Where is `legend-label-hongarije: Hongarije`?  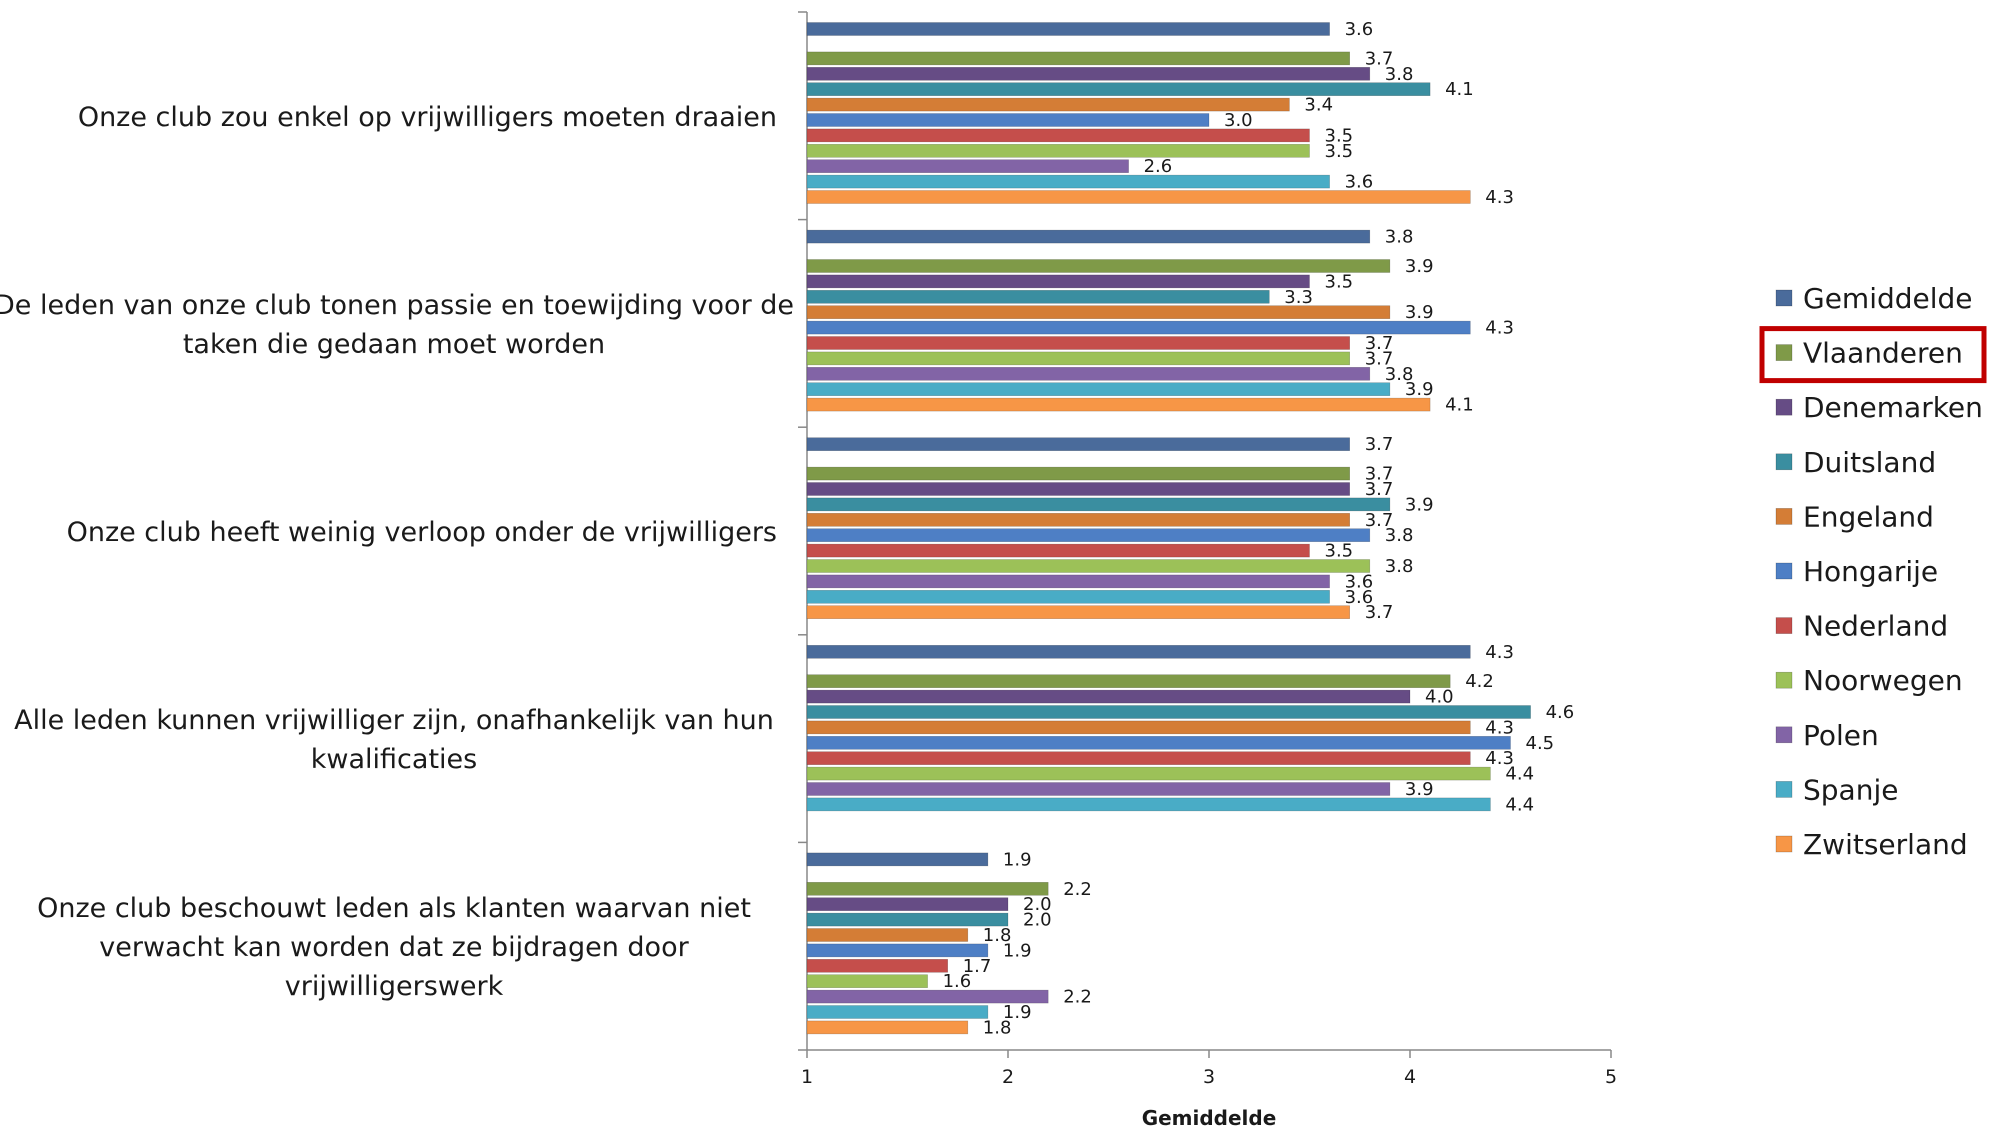 legend-label-hongarije: Hongarije is located at coordinates (1870, 571).